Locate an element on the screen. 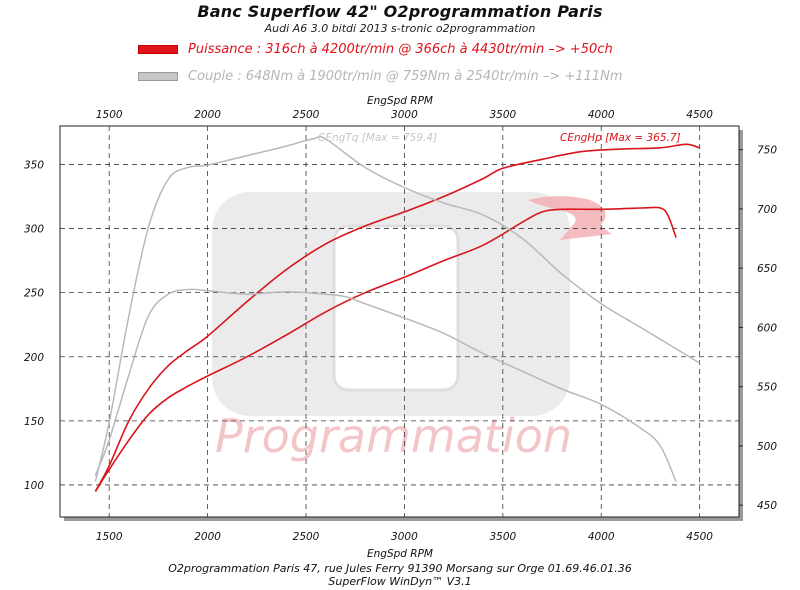  watermark-text: Programmation is located at coordinates (393, 436).